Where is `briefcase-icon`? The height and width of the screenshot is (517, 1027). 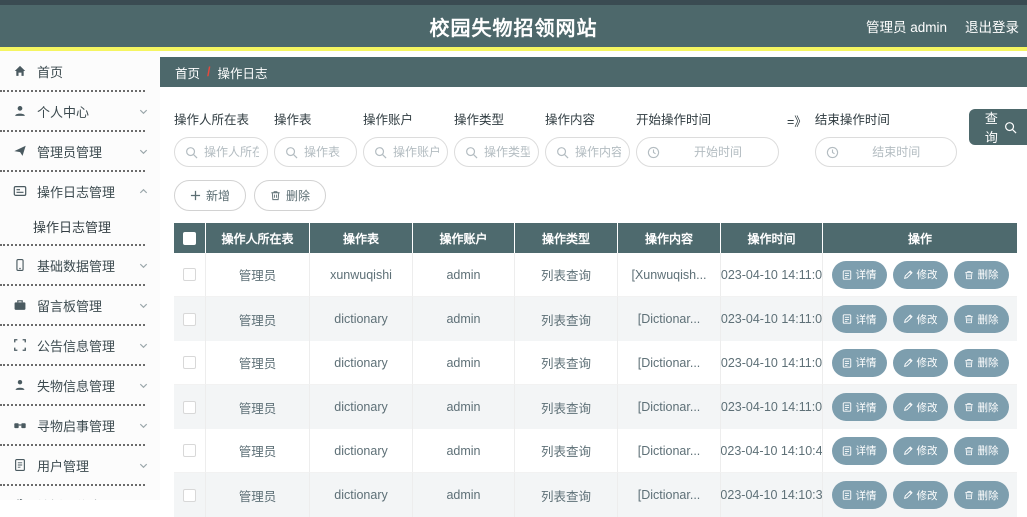
briefcase-icon is located at coordinates (20, 305).